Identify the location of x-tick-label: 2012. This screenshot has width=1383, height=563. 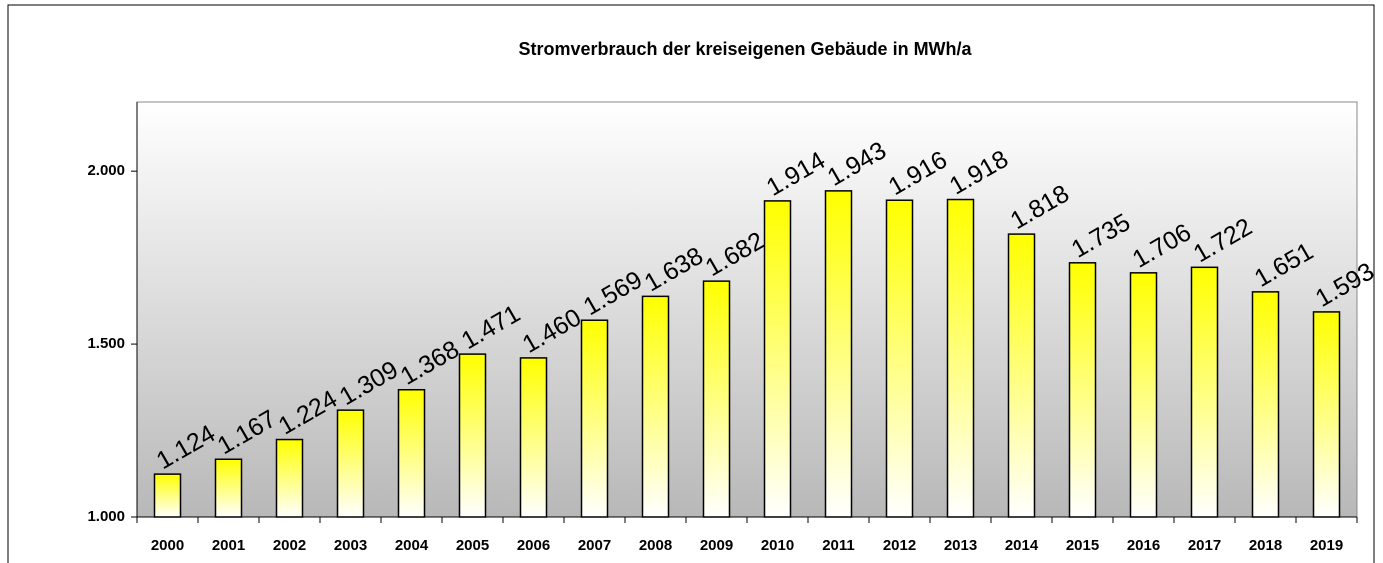
(899, 545).